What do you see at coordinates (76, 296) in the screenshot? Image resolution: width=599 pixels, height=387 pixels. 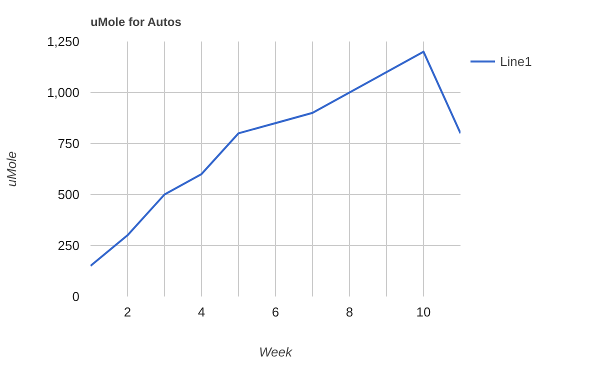 I see `y-tick-label: 0` at bounding box center [76, 296].